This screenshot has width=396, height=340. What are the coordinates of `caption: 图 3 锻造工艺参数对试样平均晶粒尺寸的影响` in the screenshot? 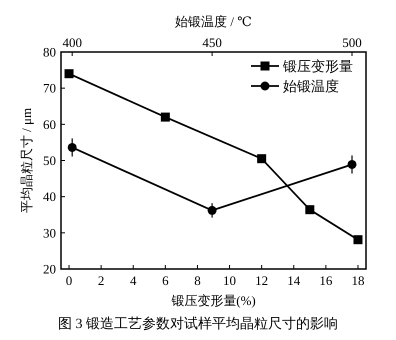 It's located at (198, 324).